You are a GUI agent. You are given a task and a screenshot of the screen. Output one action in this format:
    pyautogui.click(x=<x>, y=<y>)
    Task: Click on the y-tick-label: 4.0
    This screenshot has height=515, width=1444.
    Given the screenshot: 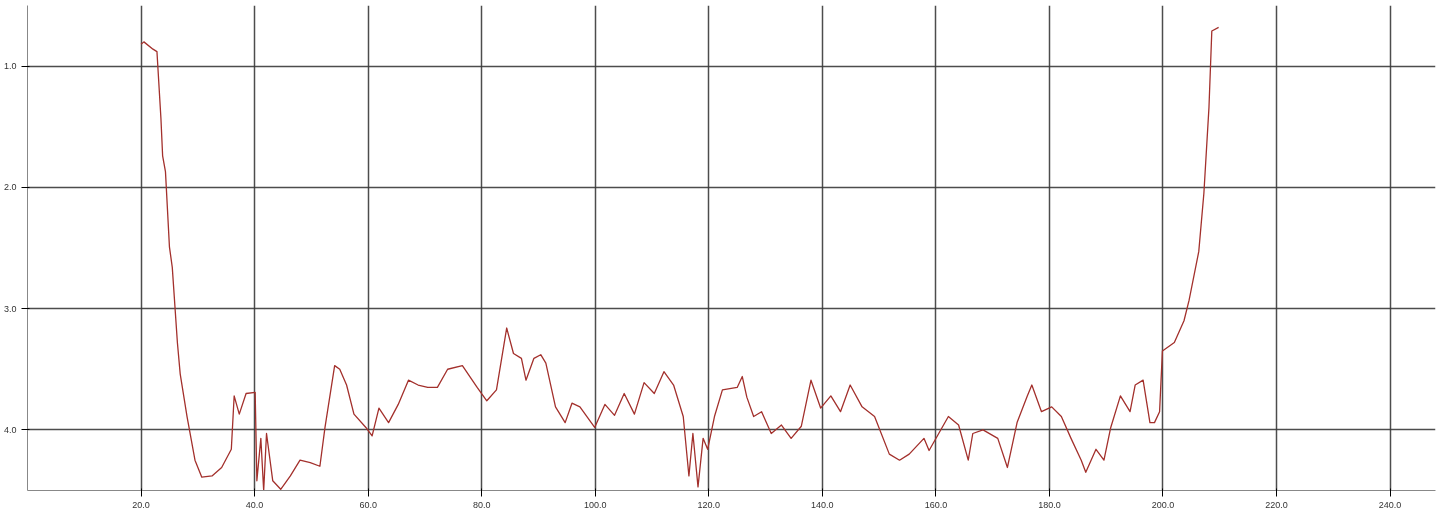 What is the action you would take?
    pyautogui.click(x=10, y=429)
    